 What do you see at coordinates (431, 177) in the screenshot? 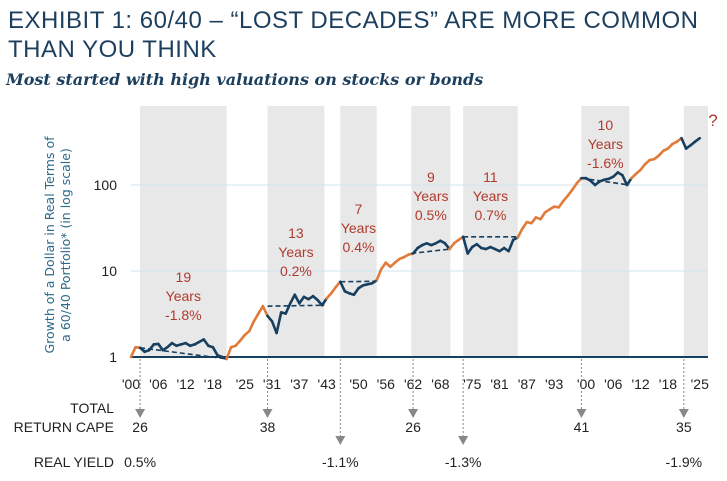
I see `annotation-years: 9` at bounding box center [431, 177].